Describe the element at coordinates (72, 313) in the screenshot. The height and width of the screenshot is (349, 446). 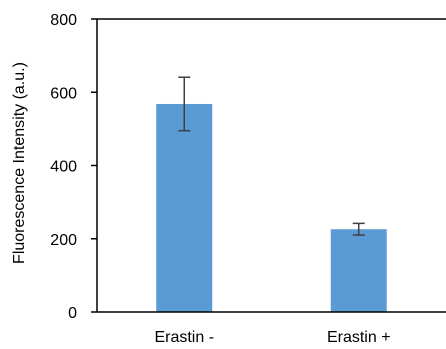
I see `y-tick-label: 0` at that location.